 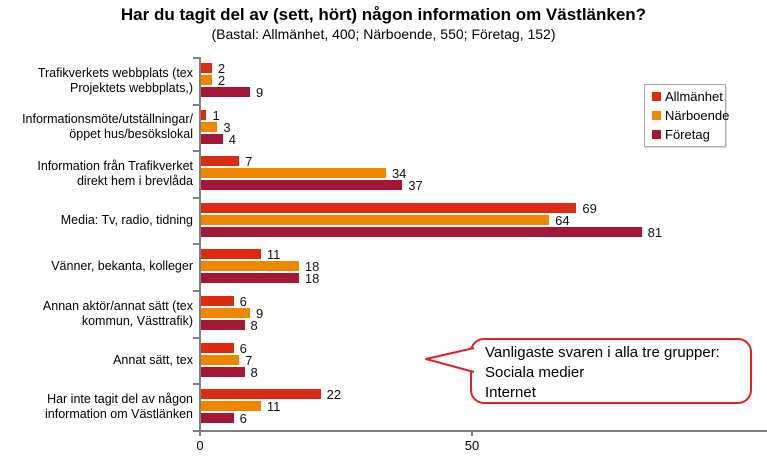 I want to click on y-axis-line, so click(x=200, y=244).